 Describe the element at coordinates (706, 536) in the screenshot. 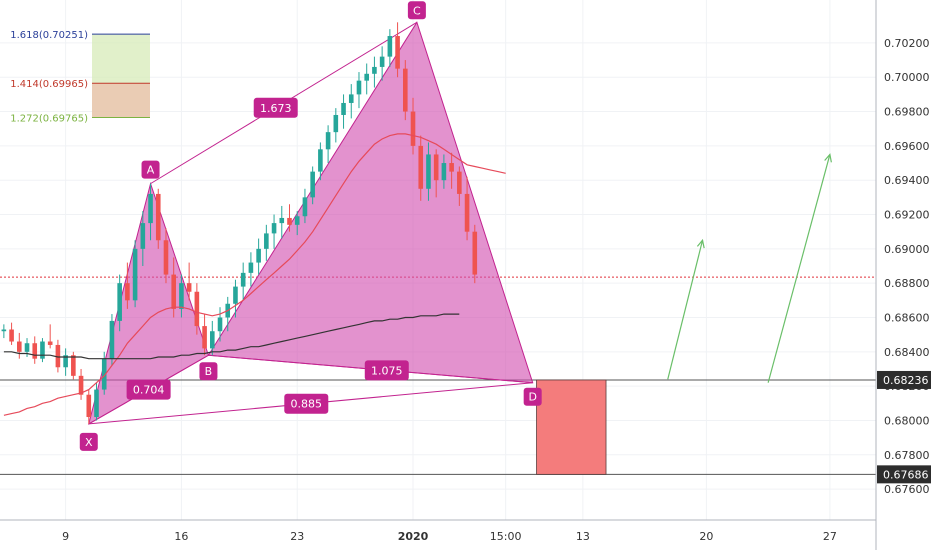

I see `x-tick-label: 20` at that location.